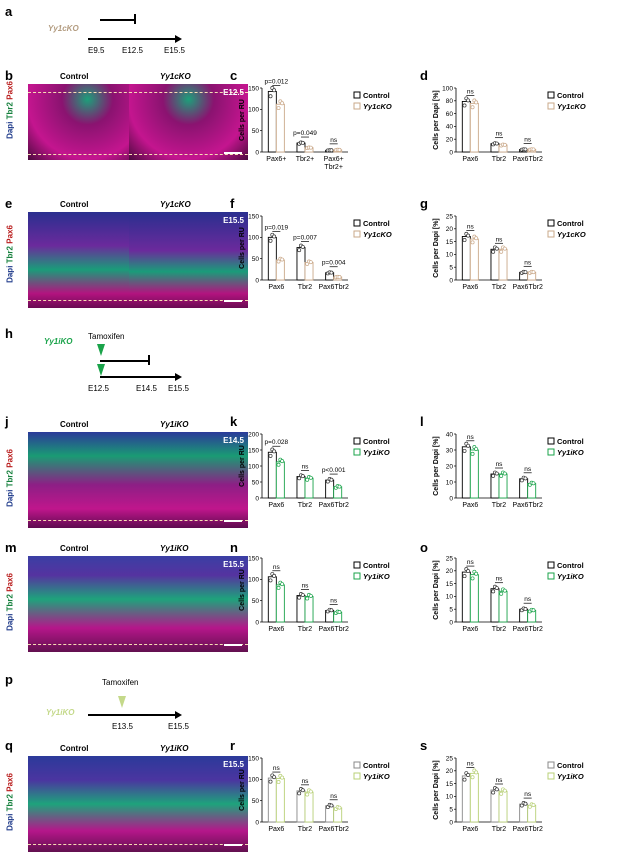 This screenshot has height=861, width=620. What do you see at coordinates (333, 505) in the screenshot?
I see `chart-k-xtick-label: Pax6Tbr2` at bounding box center [333, 505].